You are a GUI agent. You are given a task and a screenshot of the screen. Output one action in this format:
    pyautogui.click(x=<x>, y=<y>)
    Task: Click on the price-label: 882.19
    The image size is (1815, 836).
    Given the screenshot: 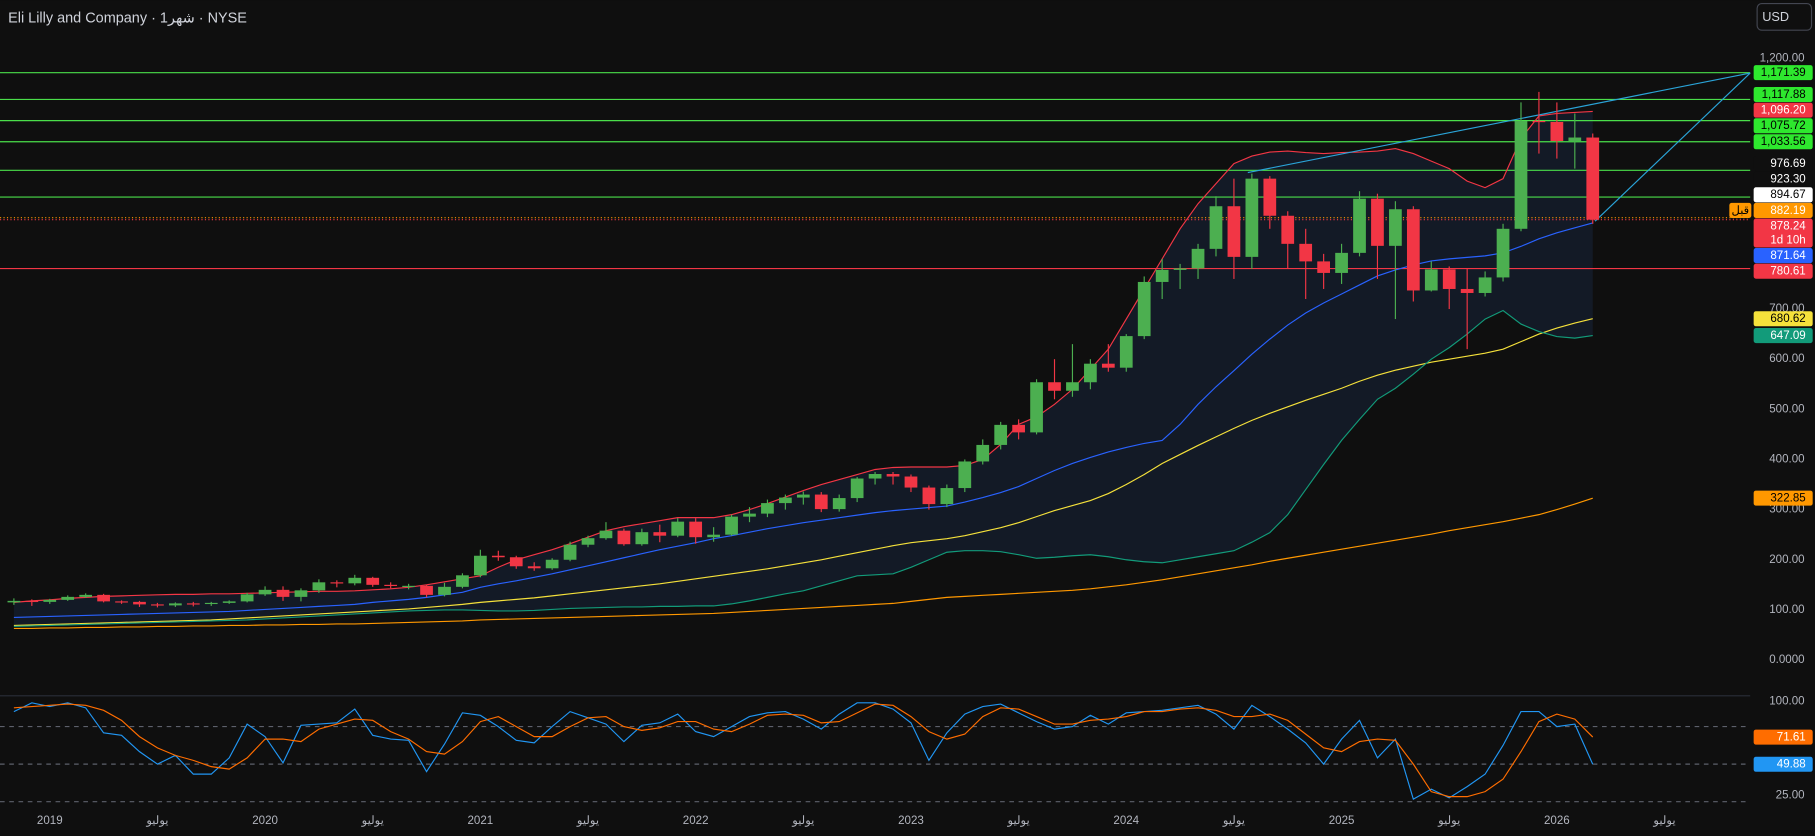 What is the action you would take?
    pyautogui.click(x=1787, y=211)
    